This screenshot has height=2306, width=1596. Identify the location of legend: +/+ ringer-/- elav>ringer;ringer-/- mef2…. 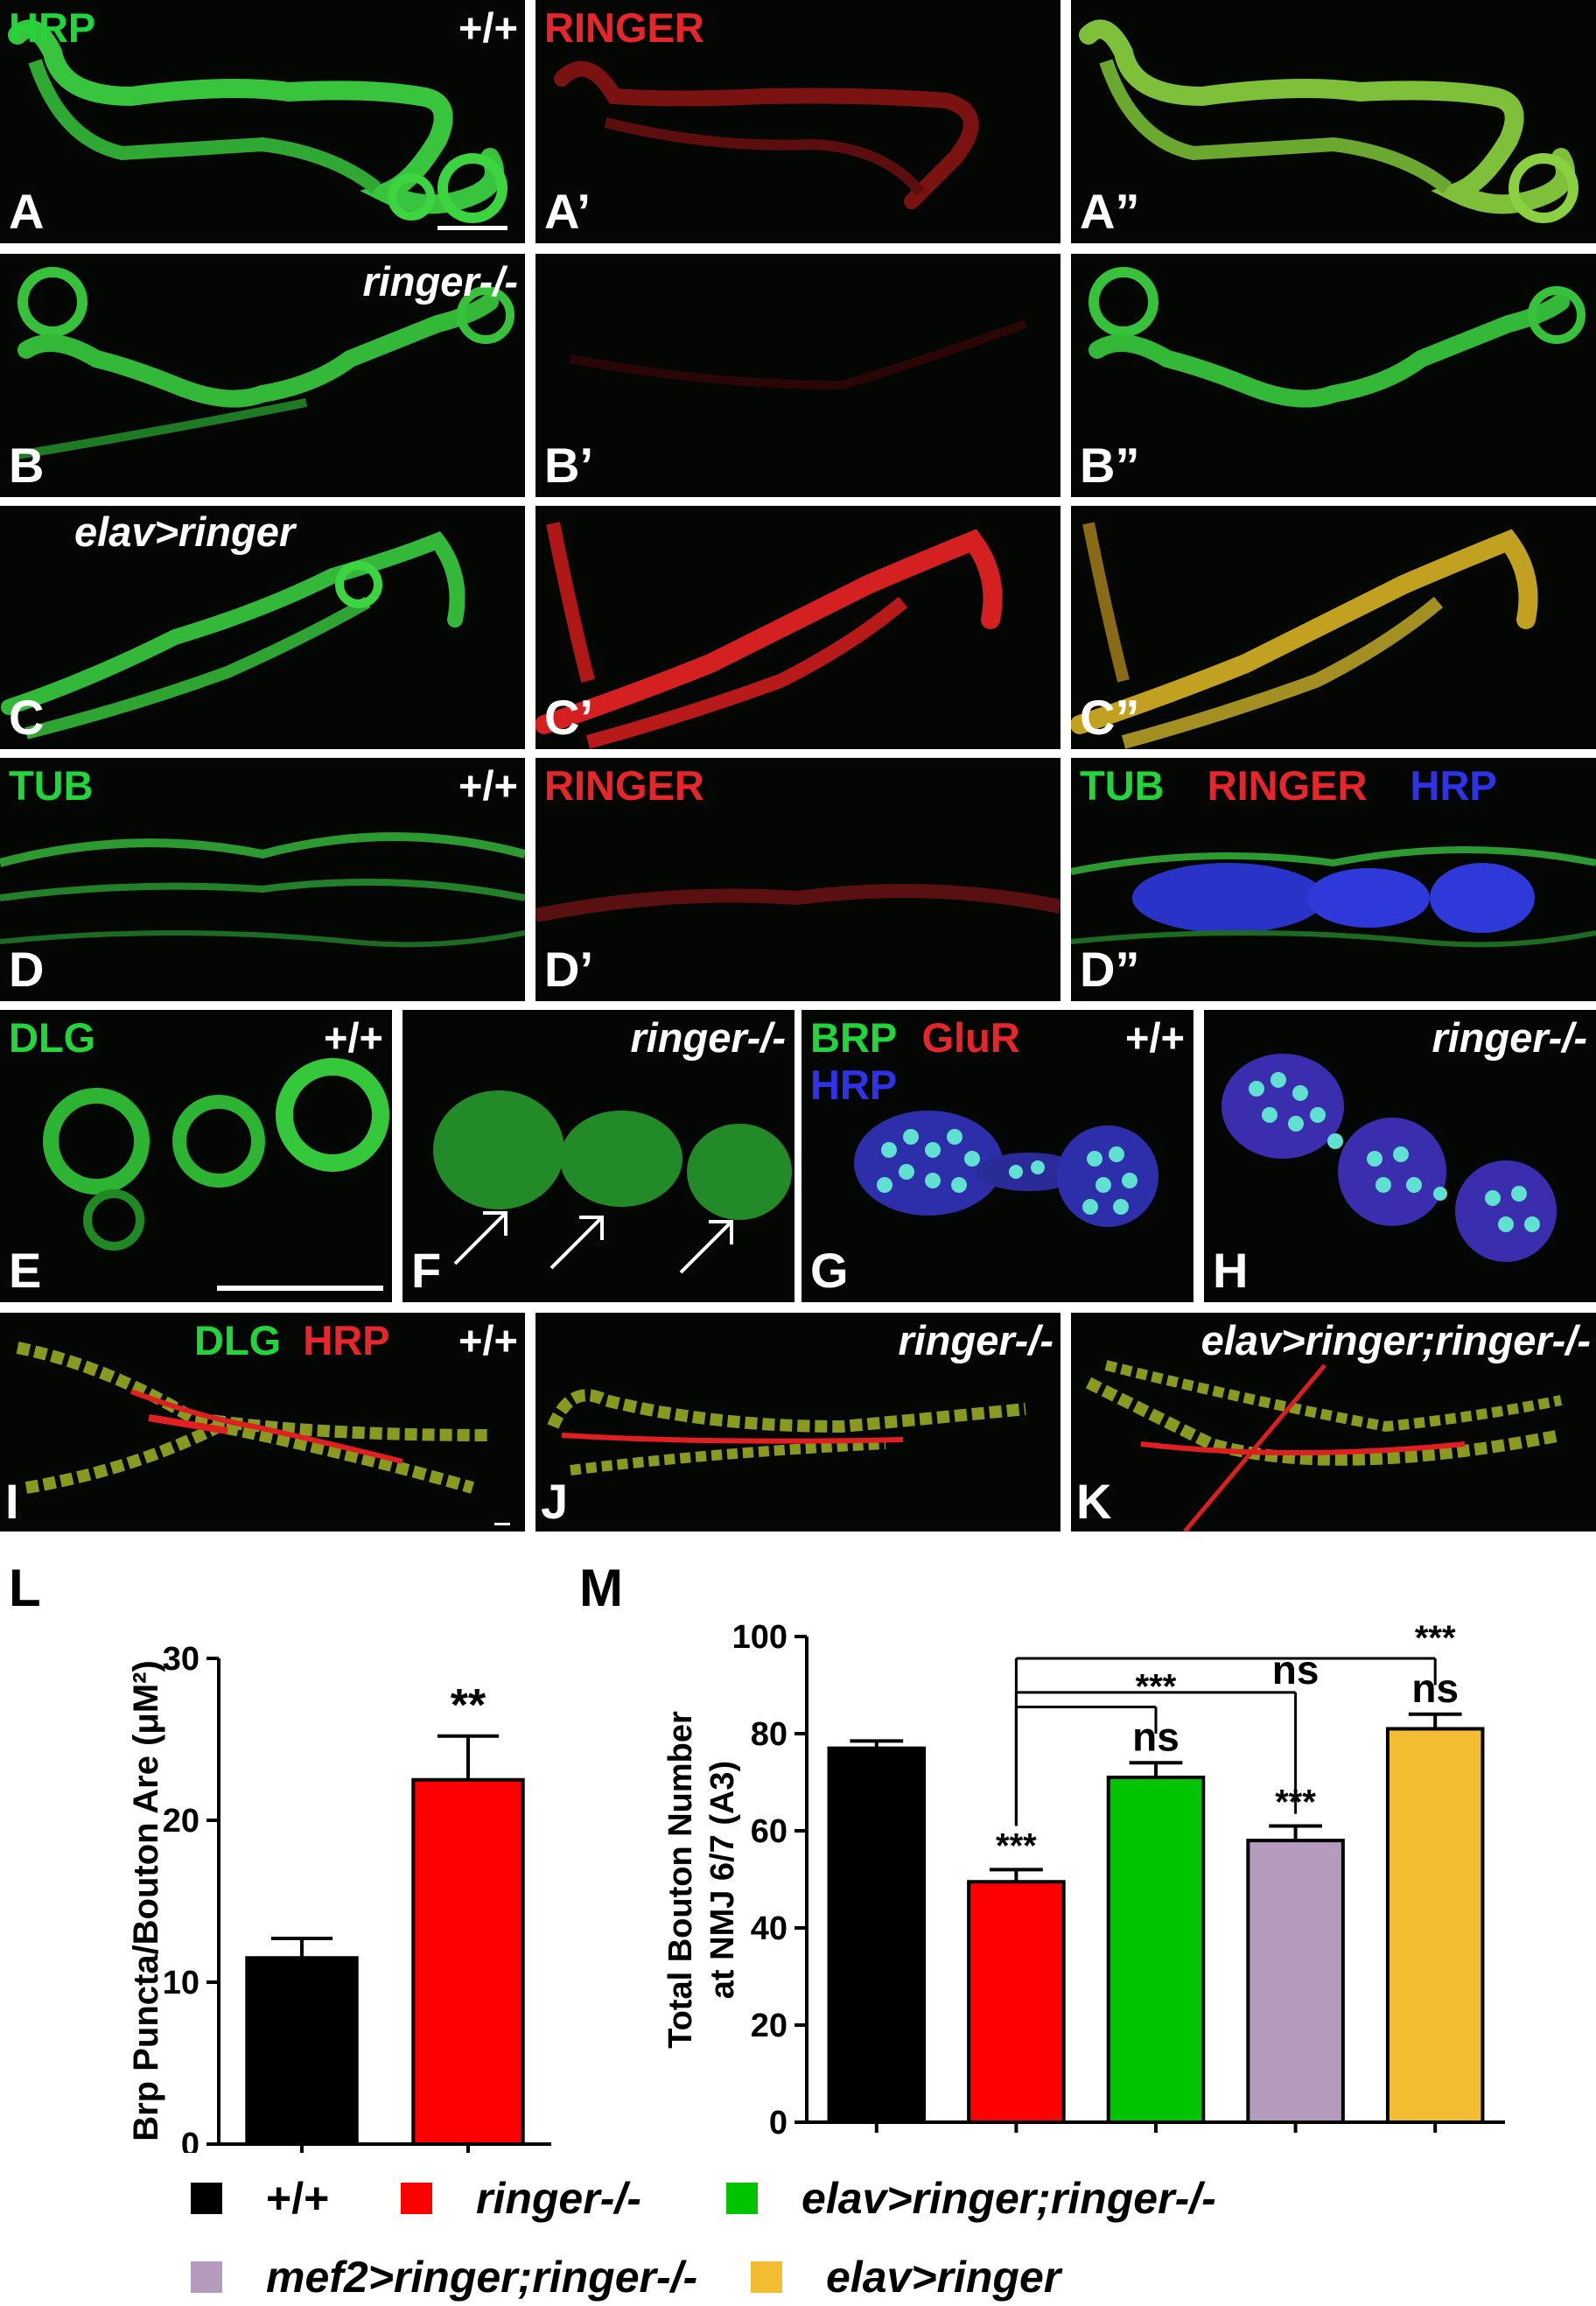
(798, 2227).